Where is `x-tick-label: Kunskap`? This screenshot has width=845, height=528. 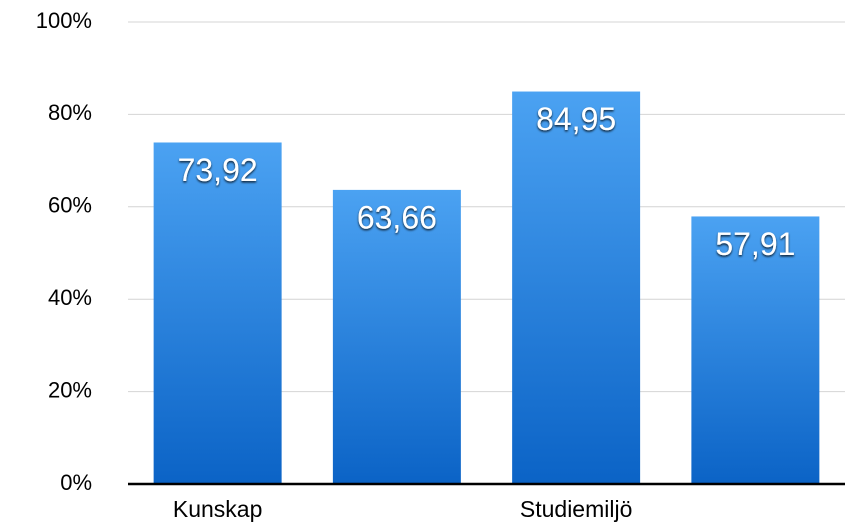 x-tick-label: Kunskap is located at coordinates (218, 509).